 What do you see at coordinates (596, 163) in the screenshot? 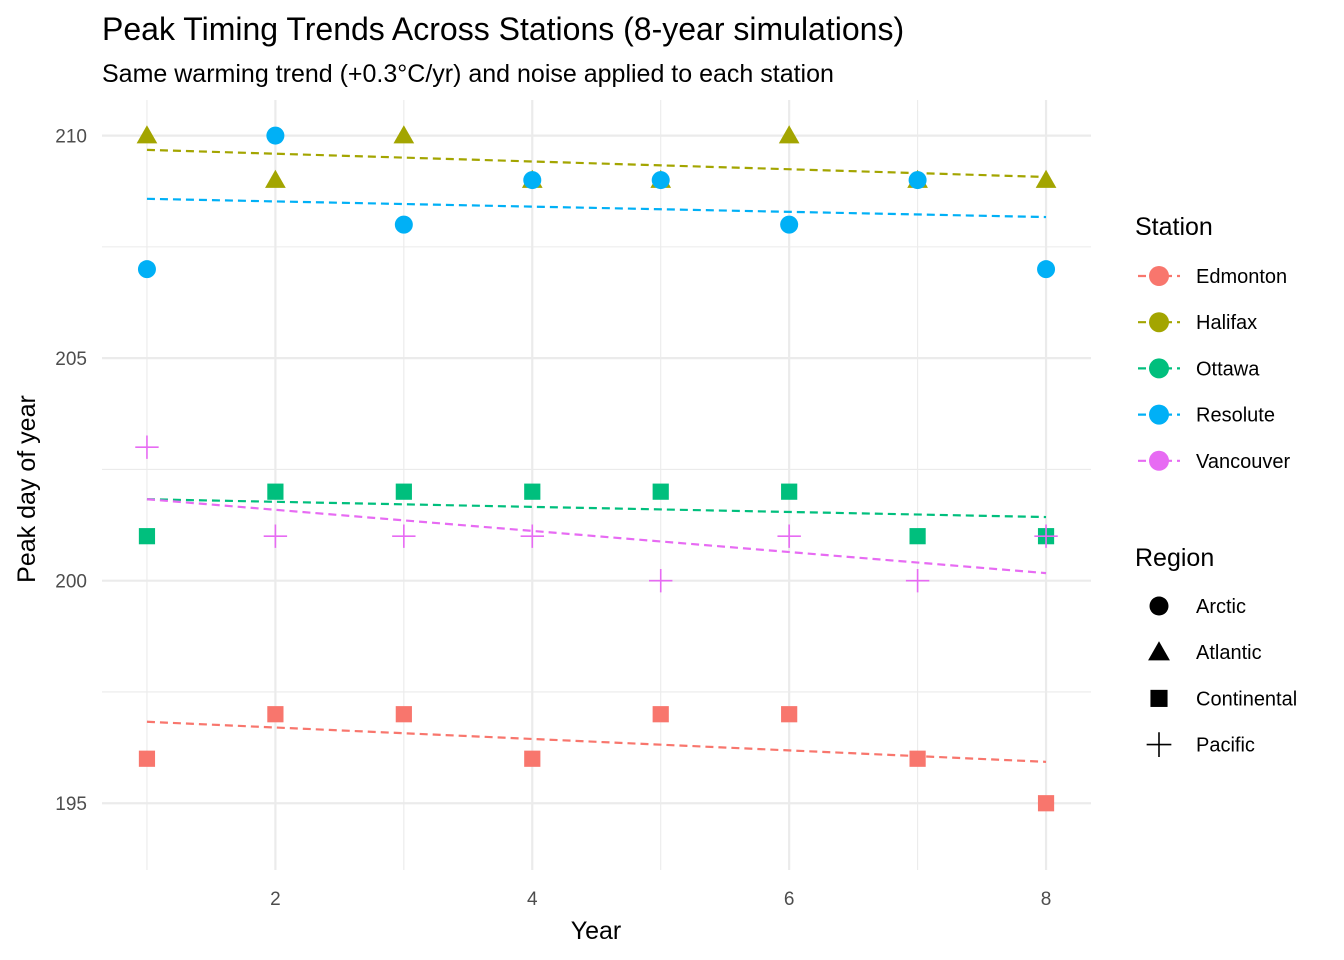
I see `trend-line-halifax` at bounding box center [596, 163].